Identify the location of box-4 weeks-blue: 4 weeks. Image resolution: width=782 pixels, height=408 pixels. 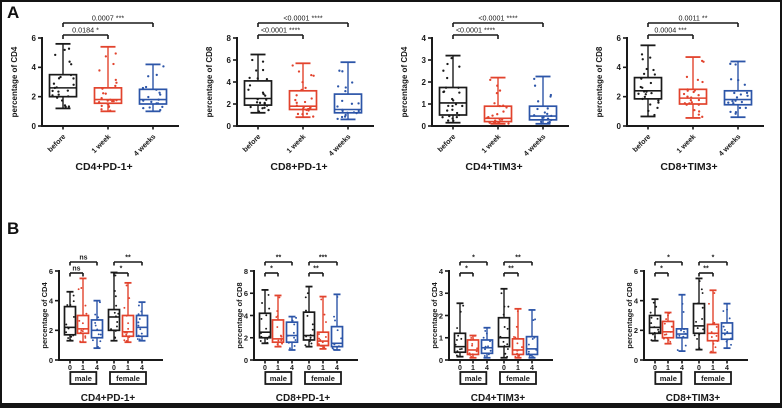
(150, 110).